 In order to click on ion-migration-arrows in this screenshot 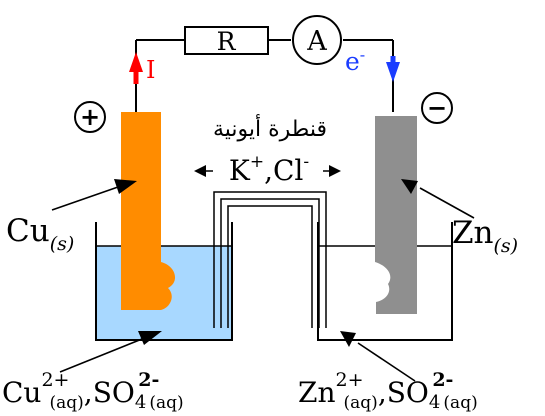, I will do `click(267, 171)`.